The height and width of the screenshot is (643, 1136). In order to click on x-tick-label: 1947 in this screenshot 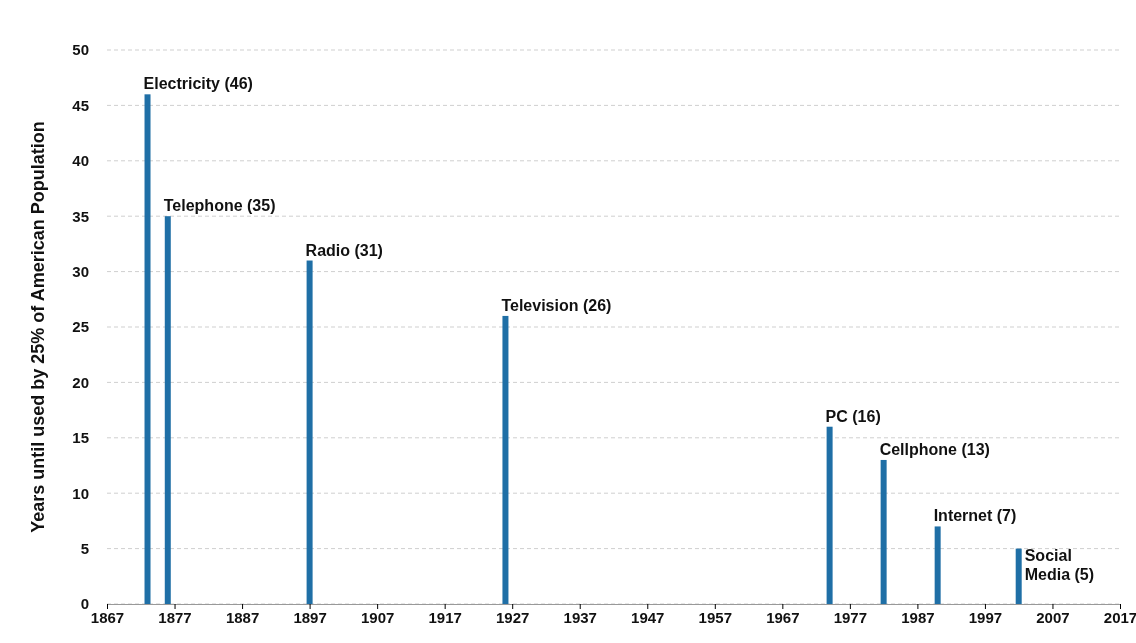, I will do `click(648, 617)`.